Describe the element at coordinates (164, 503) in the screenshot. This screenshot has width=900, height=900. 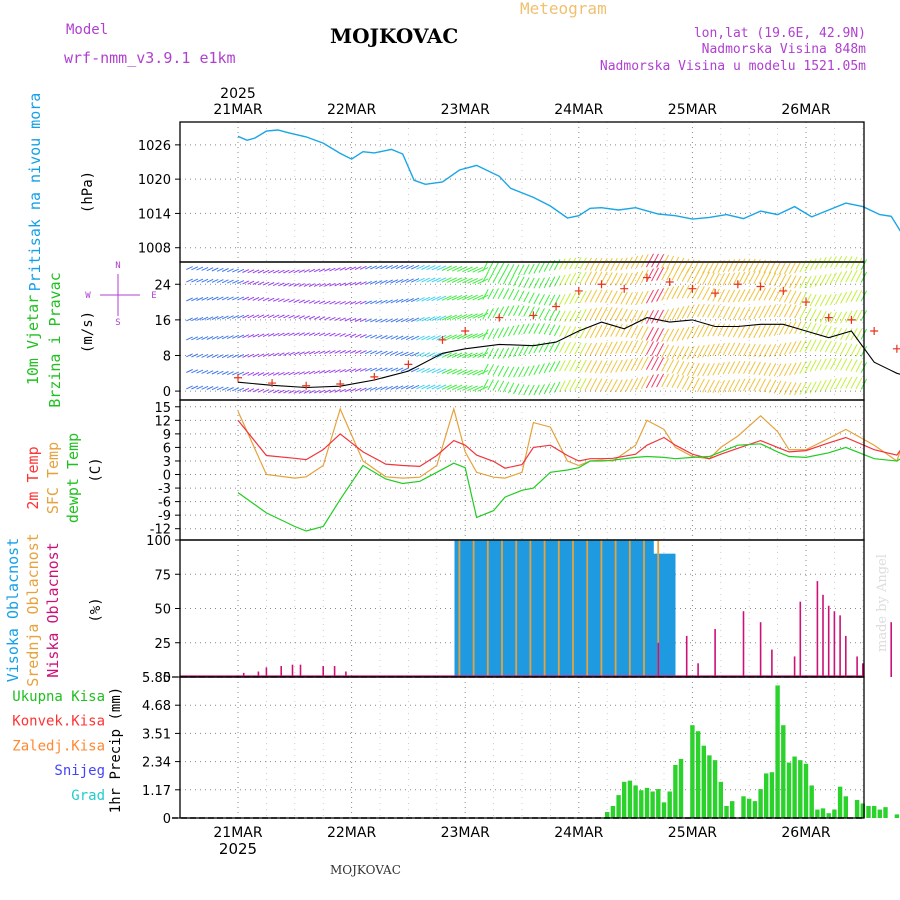
I see `y-tick-label: -6` at that location.